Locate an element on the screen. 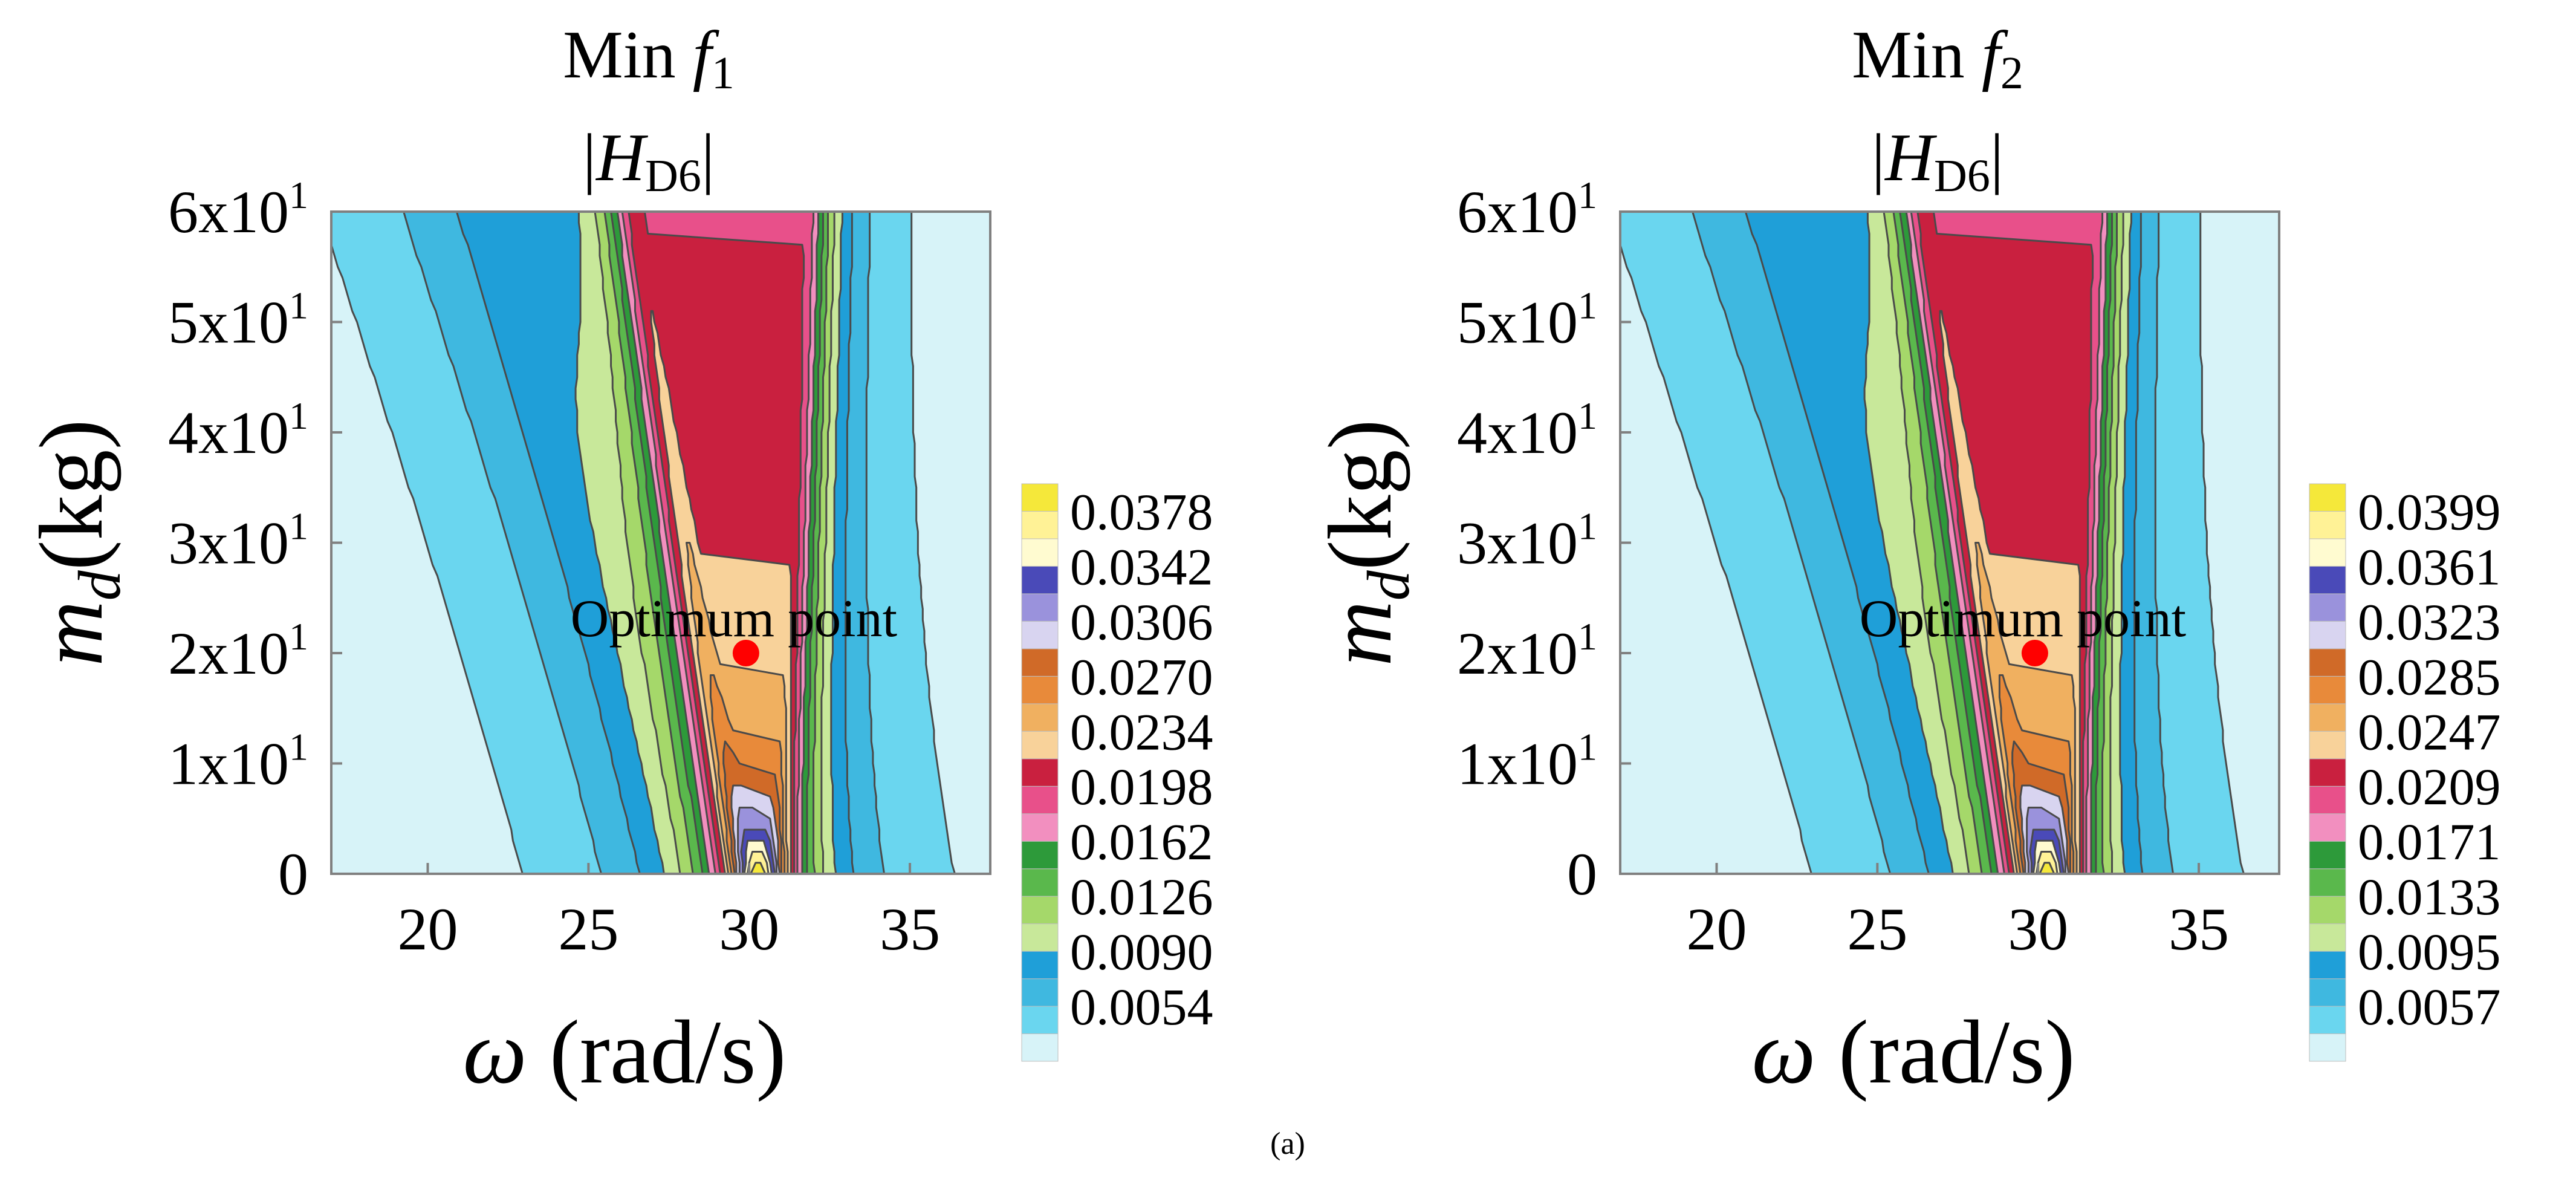  colorbar-label: 0.0270 is located at coordinates (1142, 677).